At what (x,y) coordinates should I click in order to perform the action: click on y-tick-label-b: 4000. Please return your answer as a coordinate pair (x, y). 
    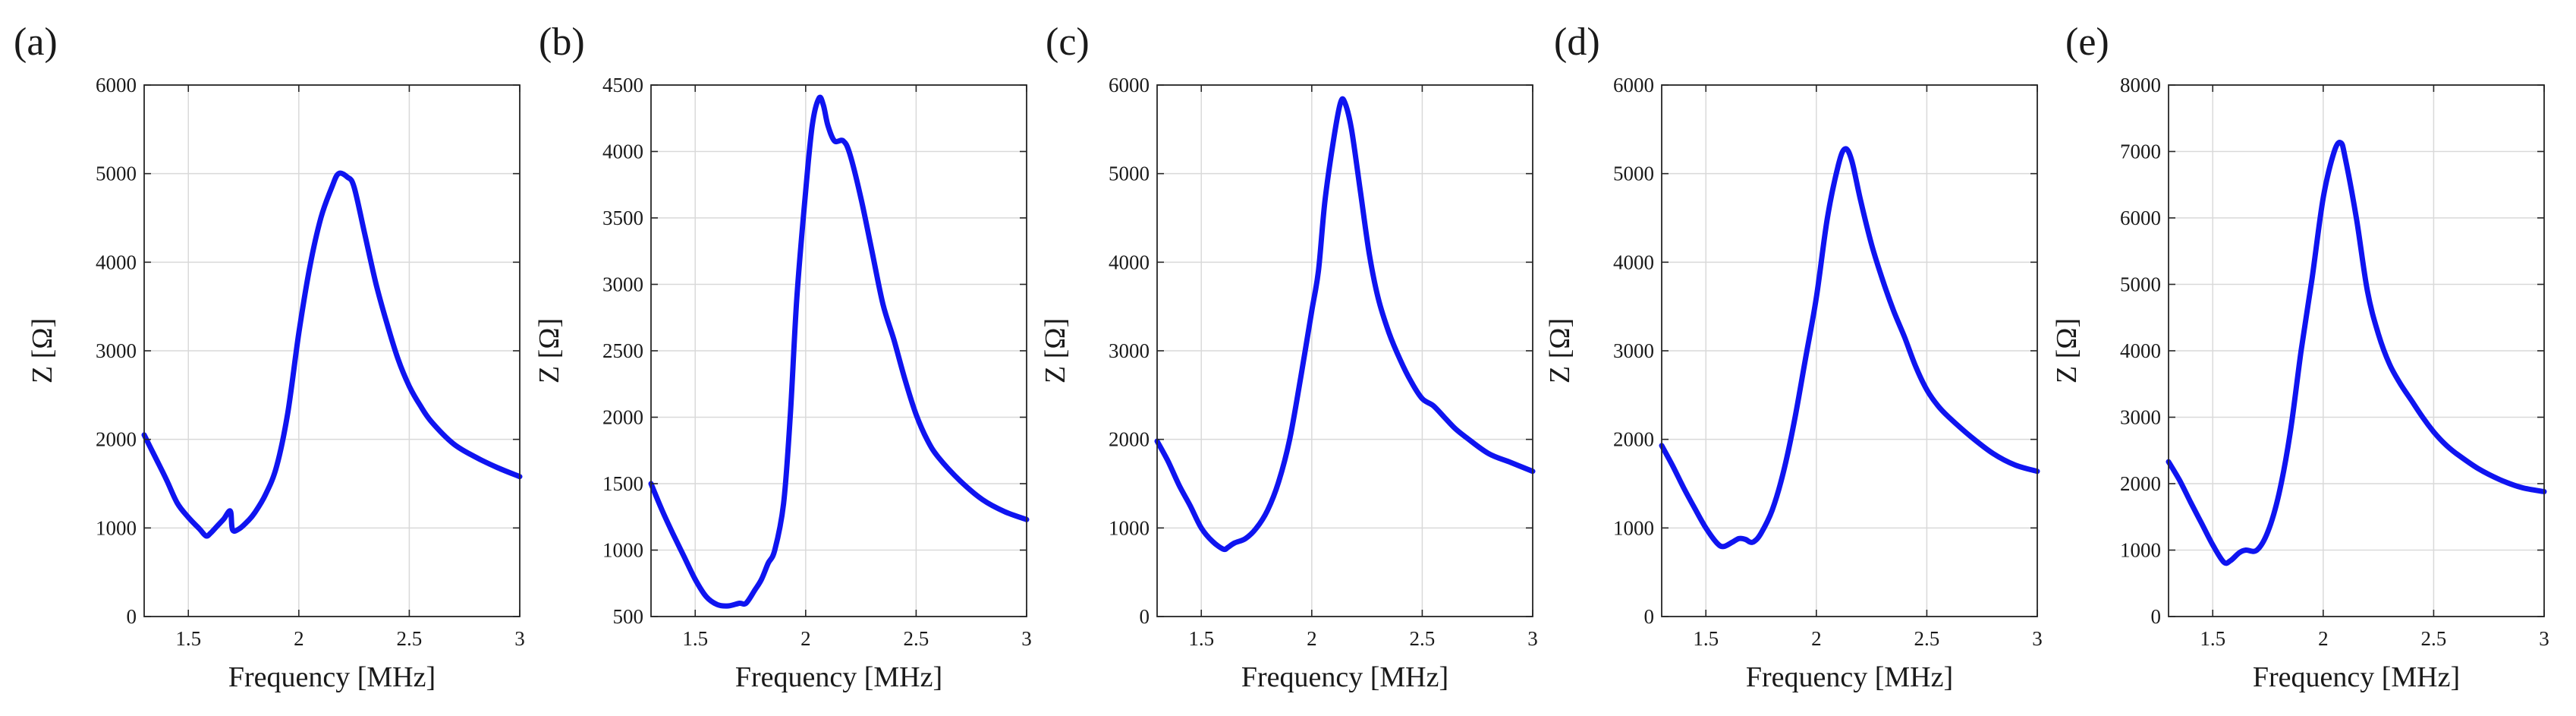
    Looking at the image, I should click on (622, 151).